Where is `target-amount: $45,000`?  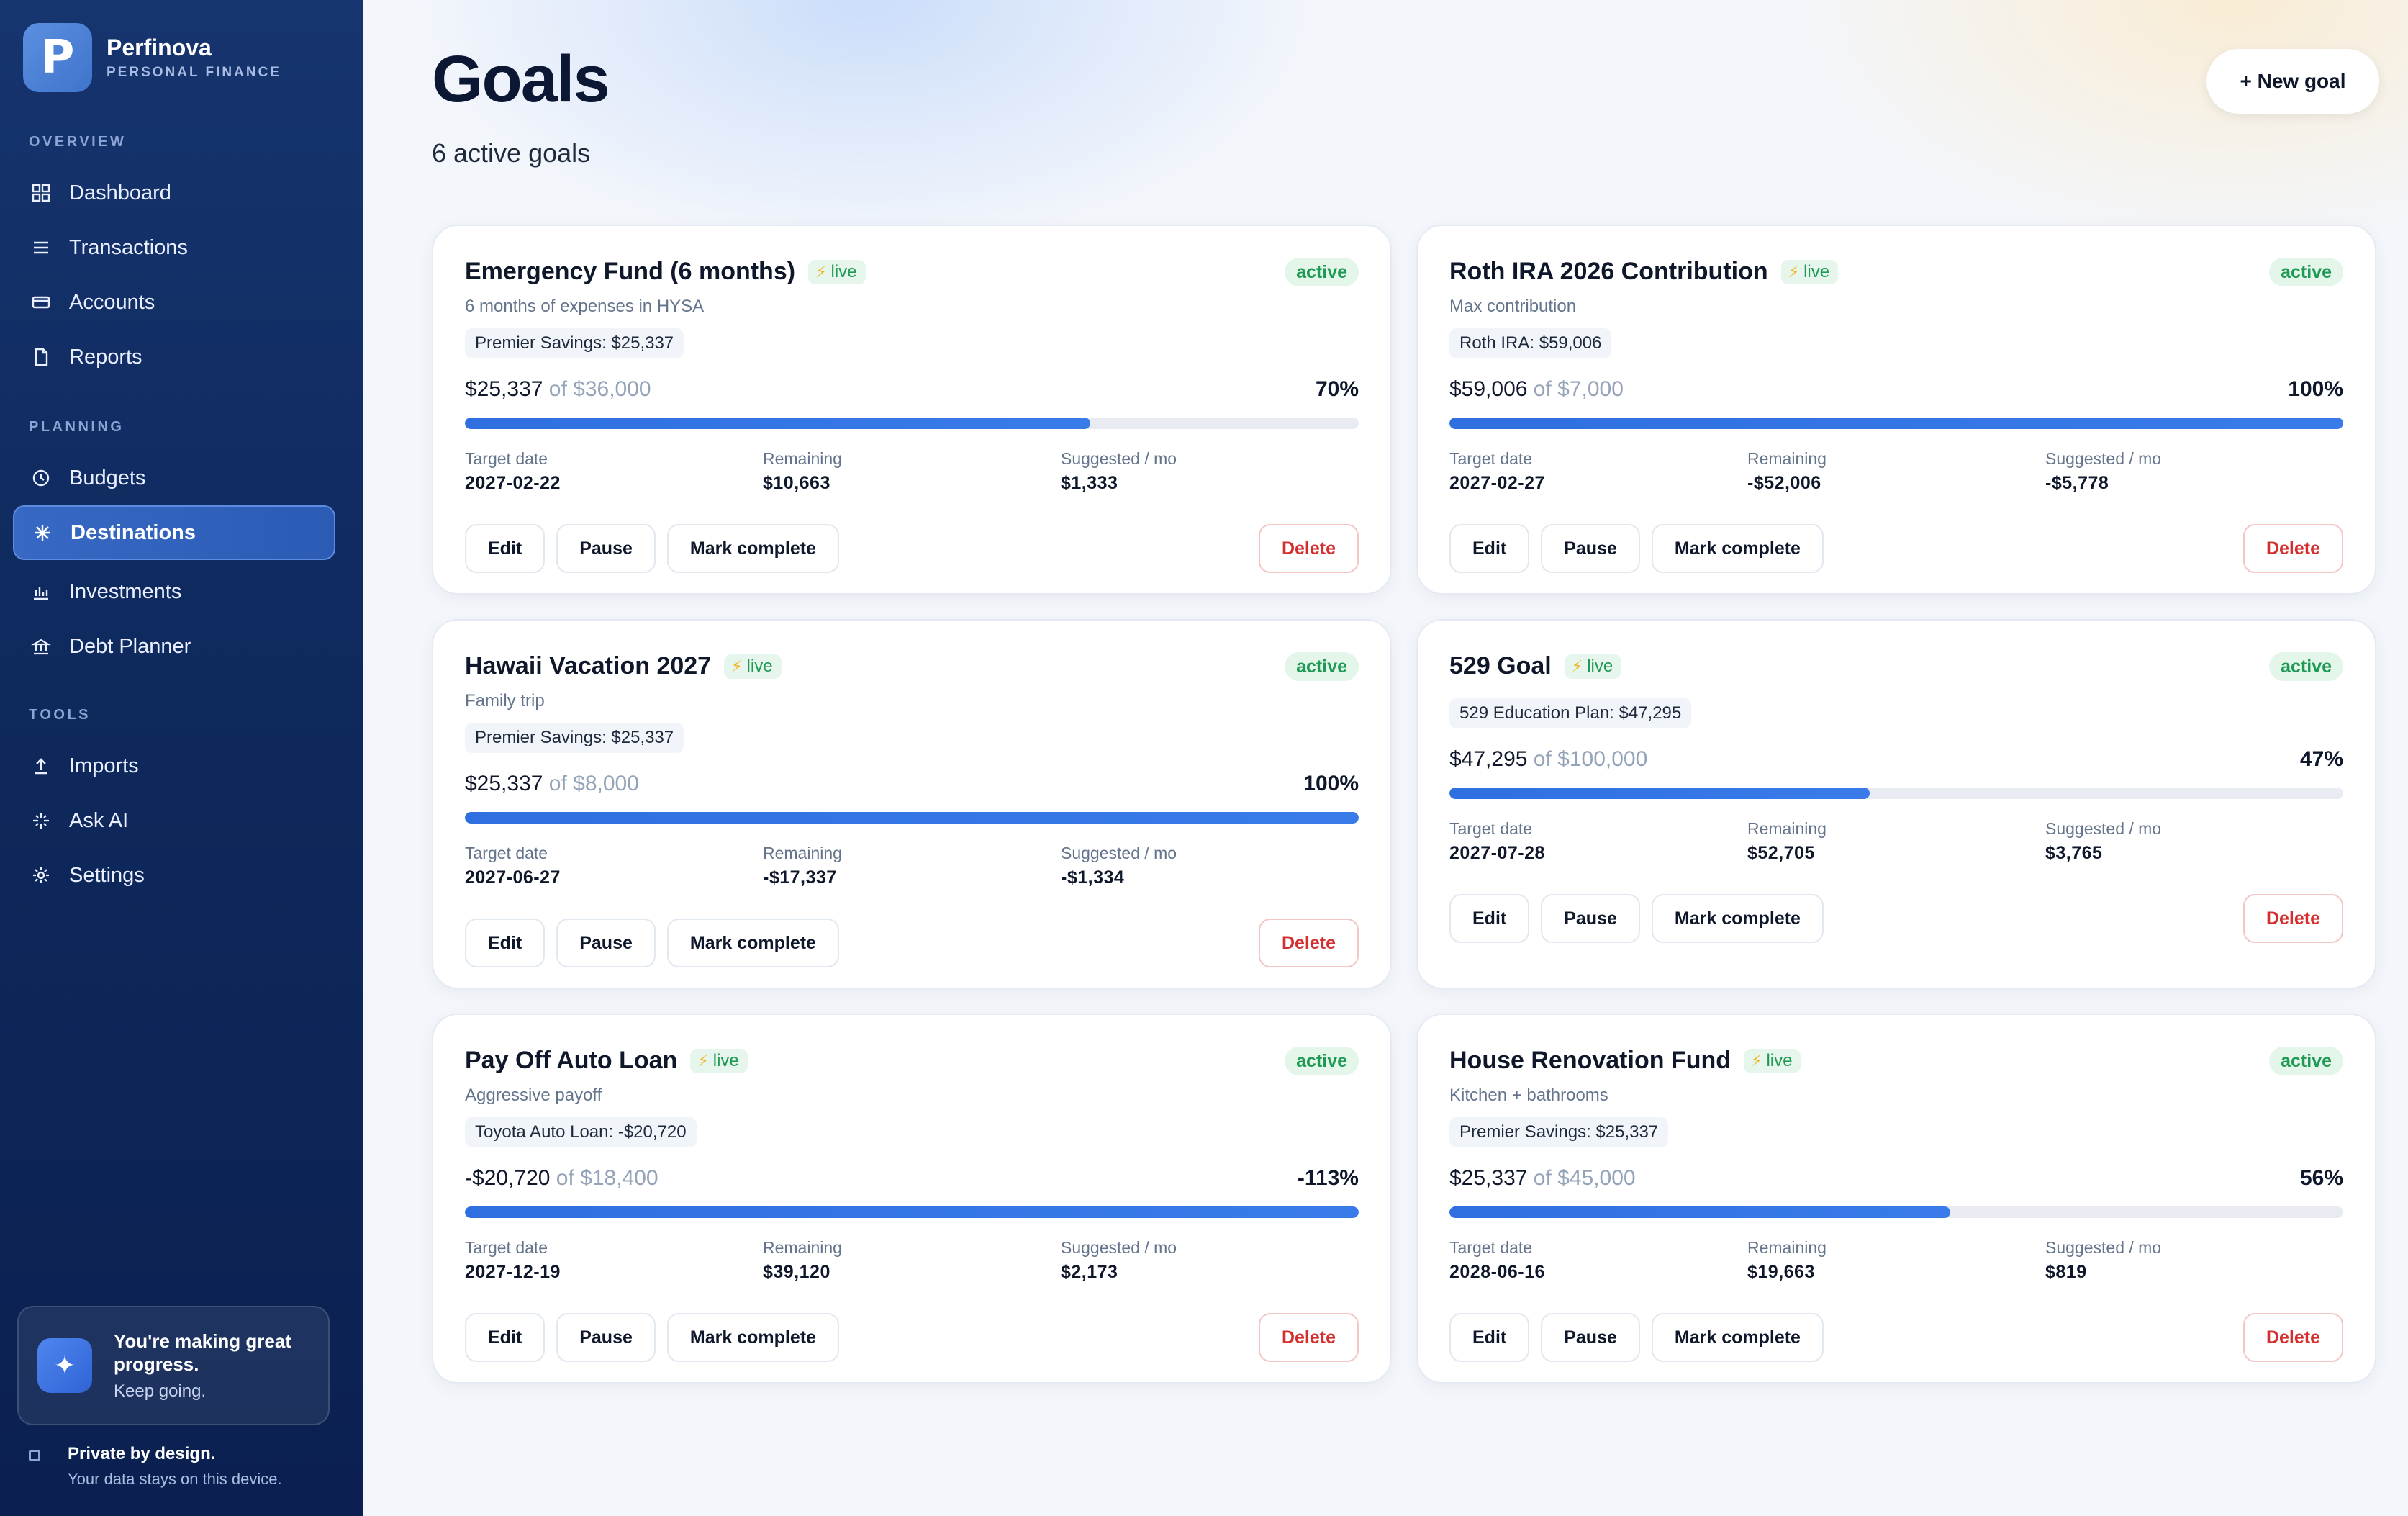
target-amount: $45,000 is located at coordinates (1596, 1178).